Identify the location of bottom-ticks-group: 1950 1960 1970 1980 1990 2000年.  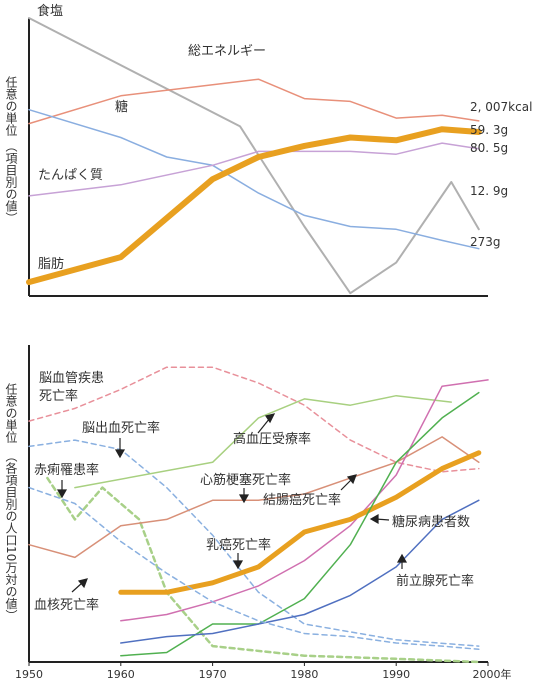
(263, 671).